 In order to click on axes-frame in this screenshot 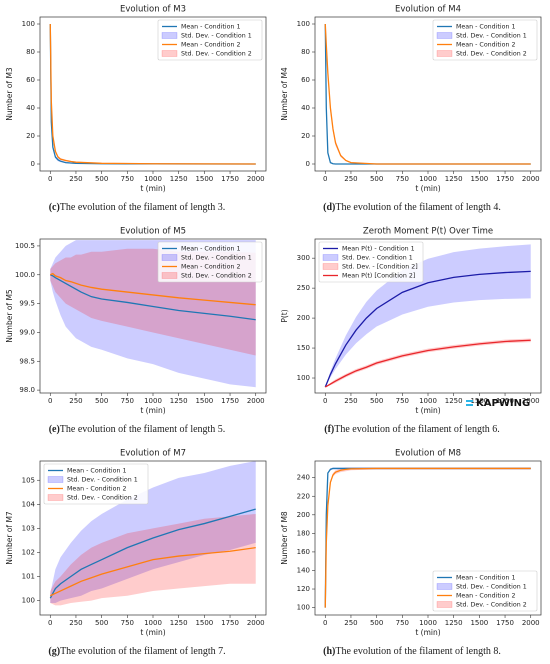, I will do `click(428, 94)`.